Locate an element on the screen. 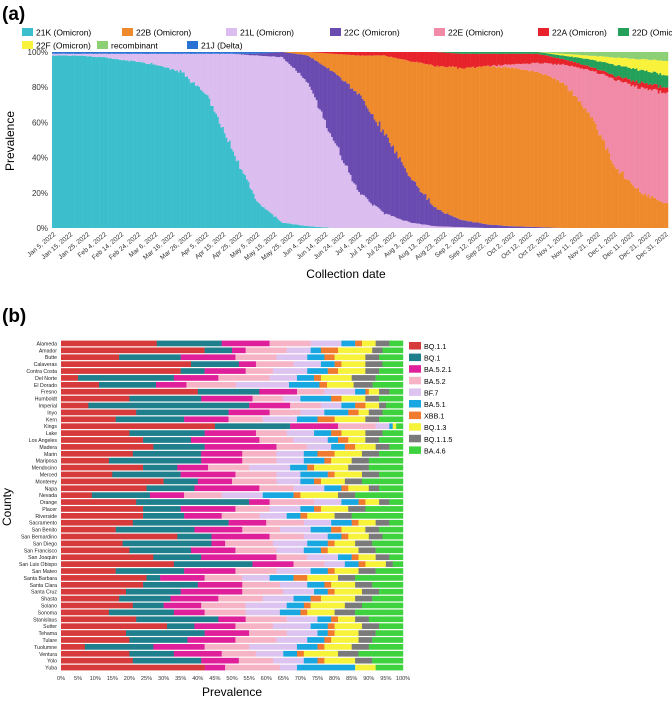 The height and width of the screenshot is (705, 672). bar-day-212-22c-omicron is located at coordinates (414, 202).